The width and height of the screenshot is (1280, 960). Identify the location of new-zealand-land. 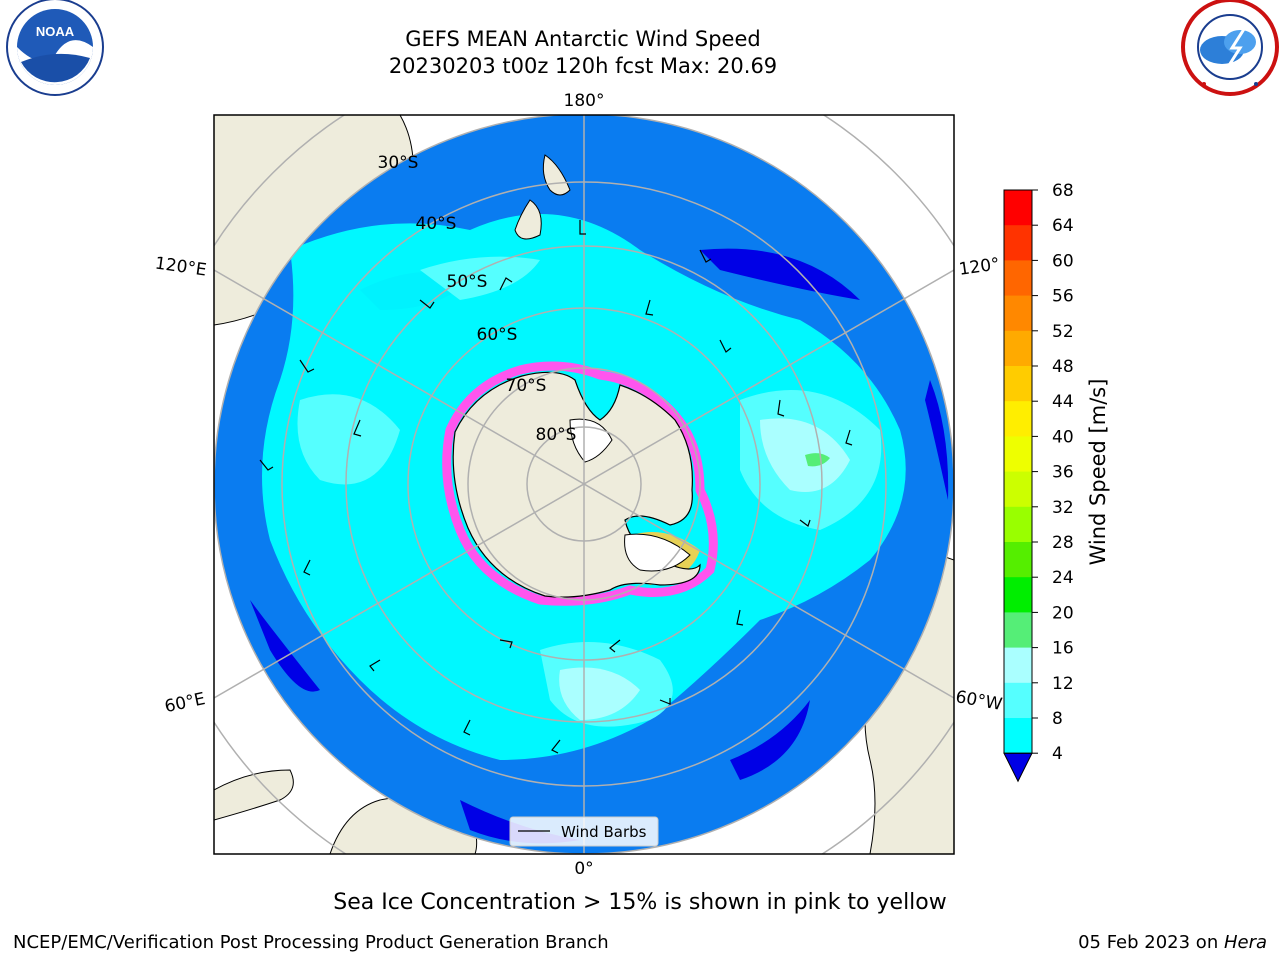
(556, 175).